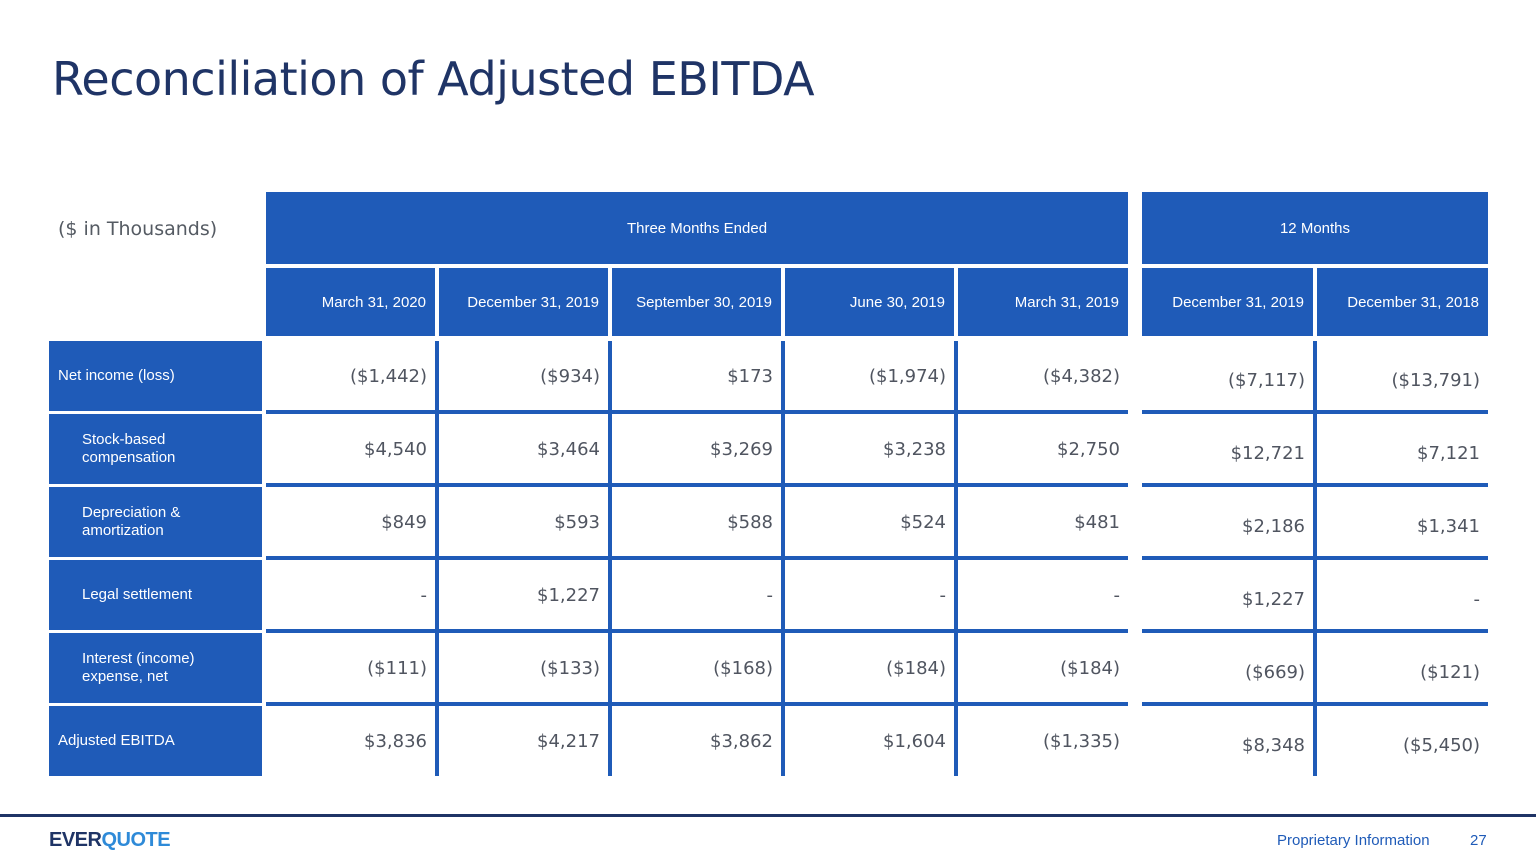 The width and height of the screenshot is (1536, 864). I want to click on proprietary-label: Proprietary Information, so click(1353, 840).